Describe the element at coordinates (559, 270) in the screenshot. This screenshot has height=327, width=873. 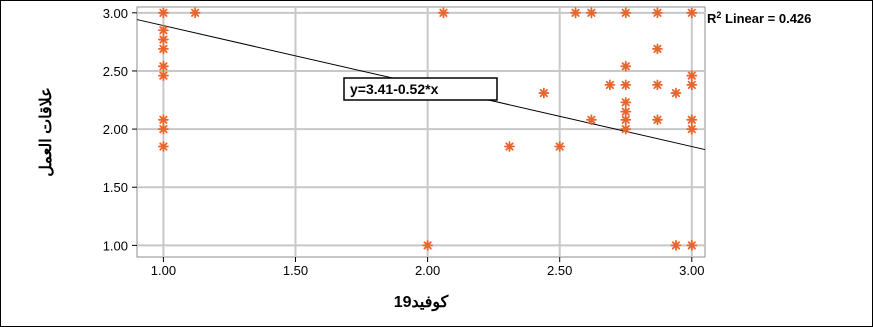
I see `x-tick-label: 2.50` at that location.